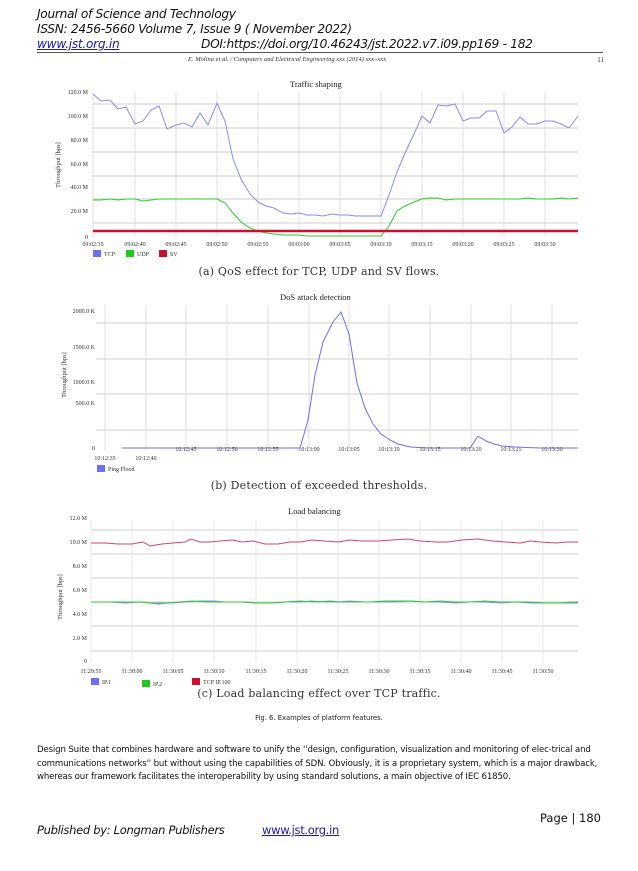 Image resolution: width=638 pixels, height=871 pixels. Describe the element at coordinates (267, 450) in the screenshot. I see `chart-b-xtick: 10:12:55` at that location.